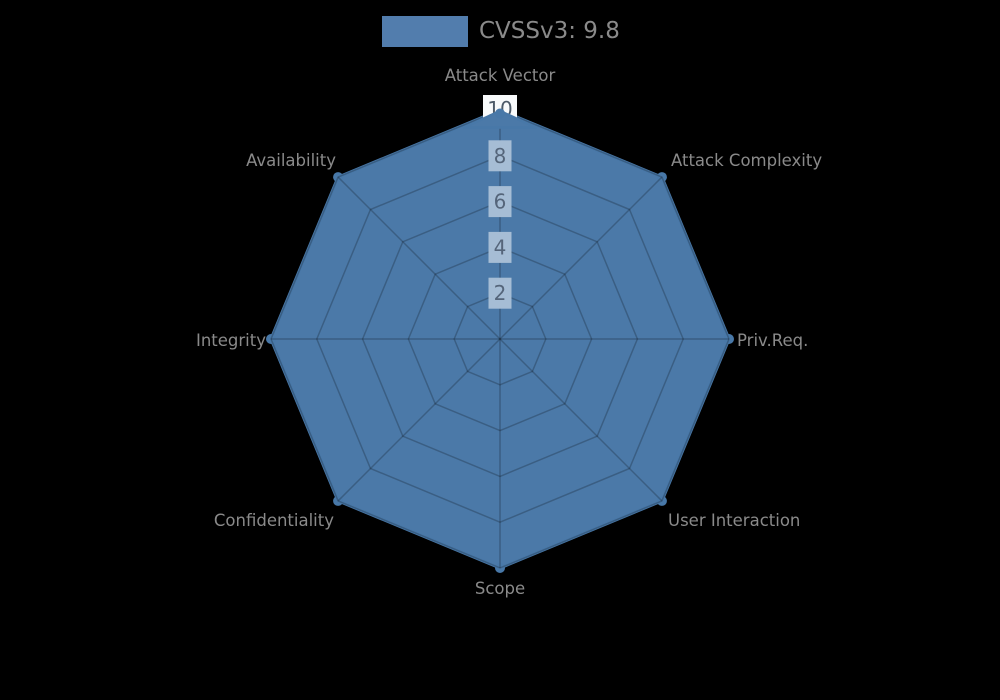 The height and width of the screenshot is (700, 1000). Describe the element at coordinates (291, 160) in the screenshot. I see `axis-label: Availability` at that location.